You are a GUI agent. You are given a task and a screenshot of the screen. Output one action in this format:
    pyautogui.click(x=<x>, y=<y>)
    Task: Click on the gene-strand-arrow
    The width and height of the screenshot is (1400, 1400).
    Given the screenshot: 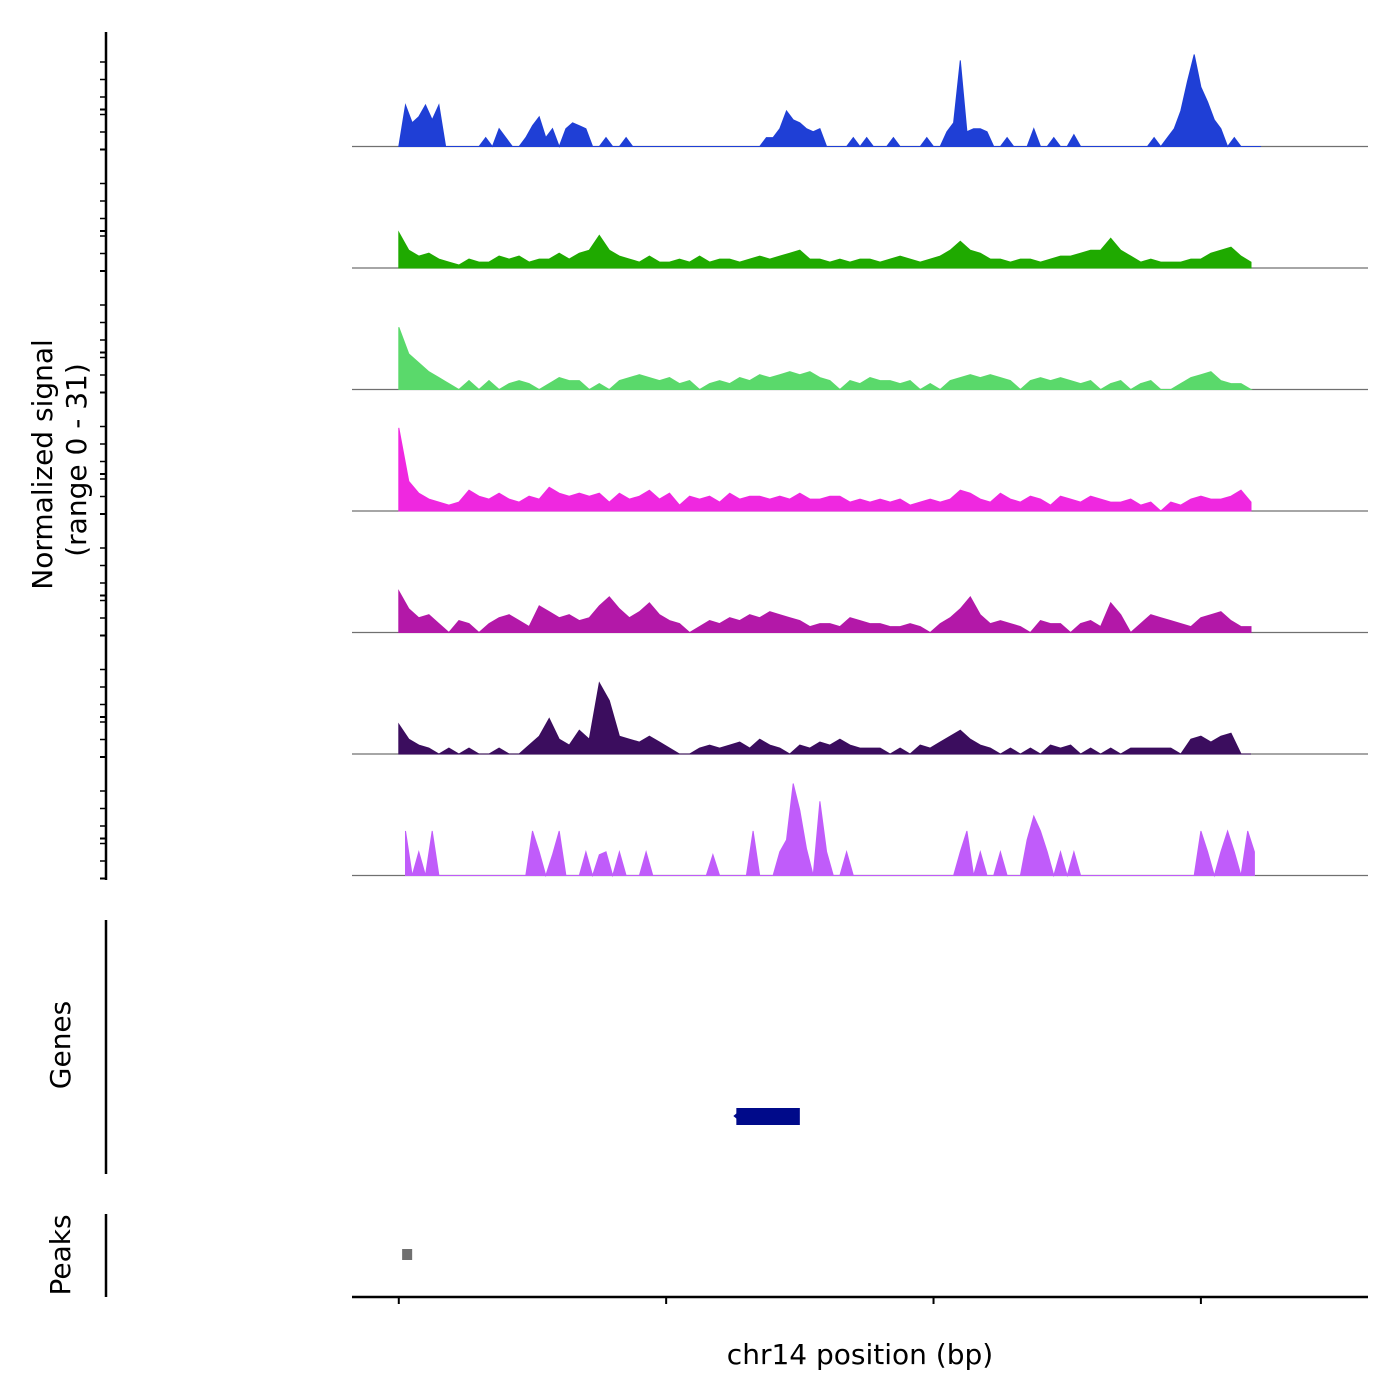 What is the action you would take?
    pyautogui.click(x=736, y=1116)
    